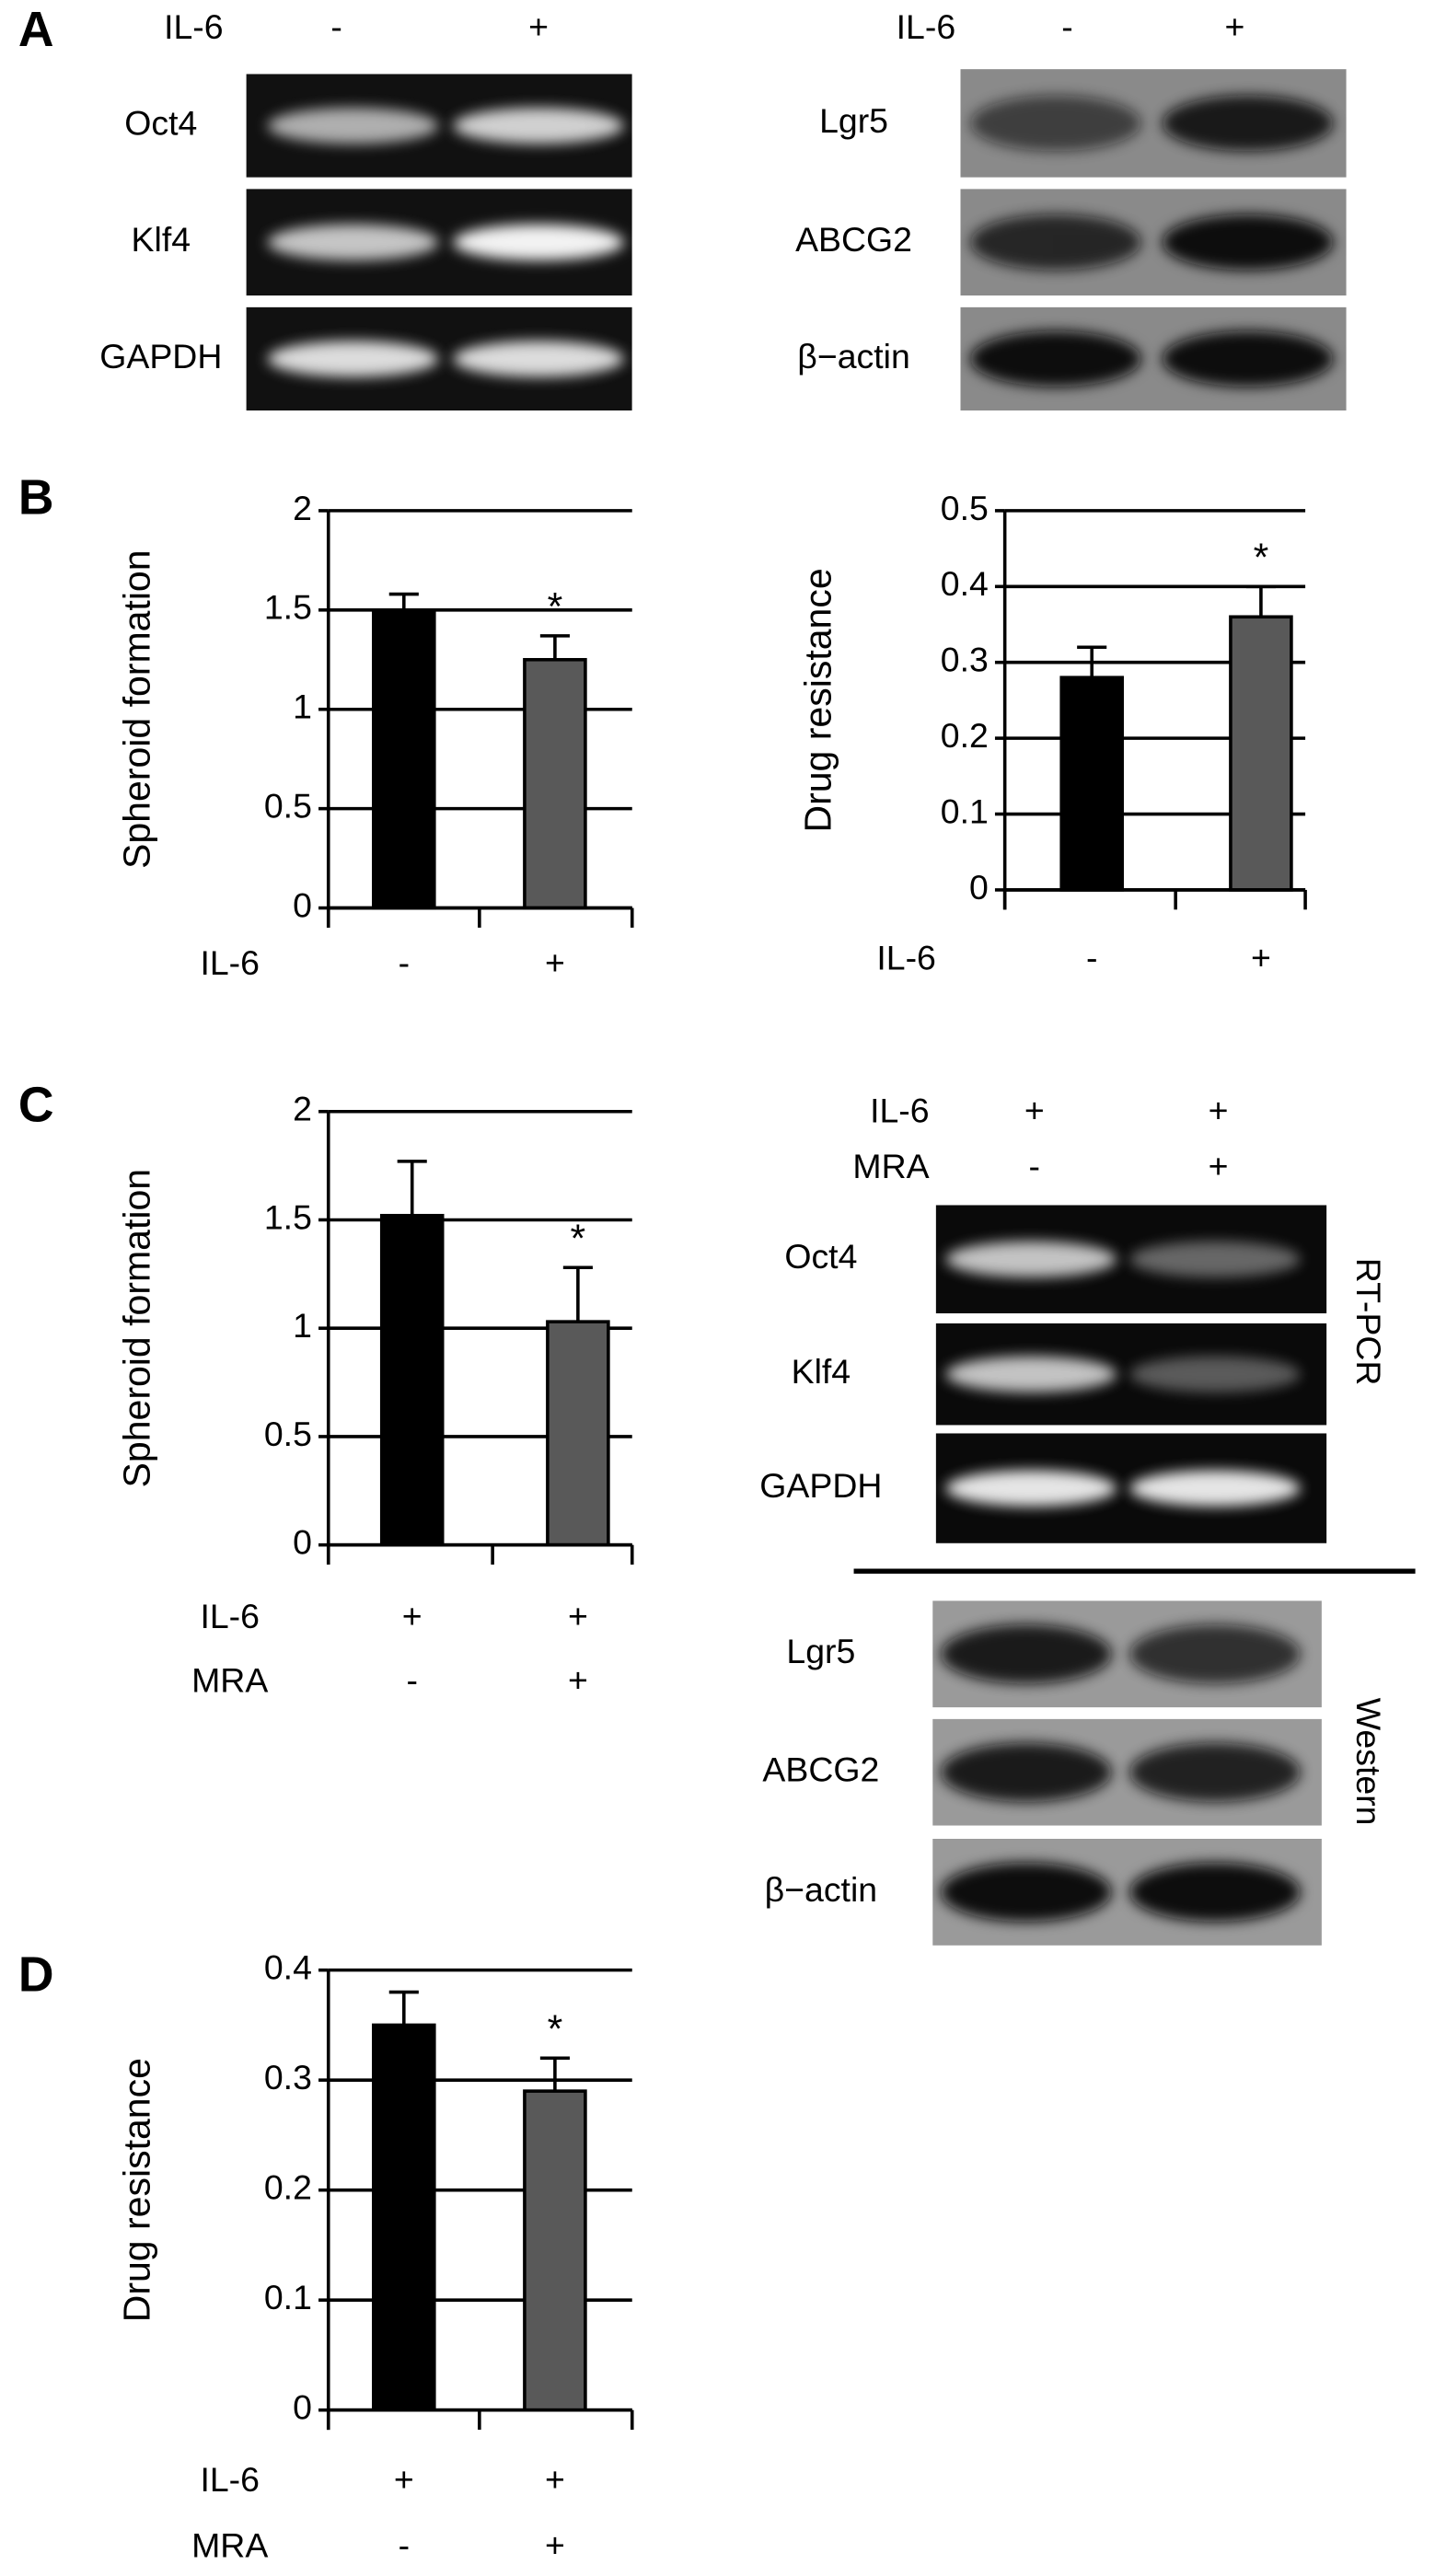  I want to click on panel-label: B, so click(36, 498).